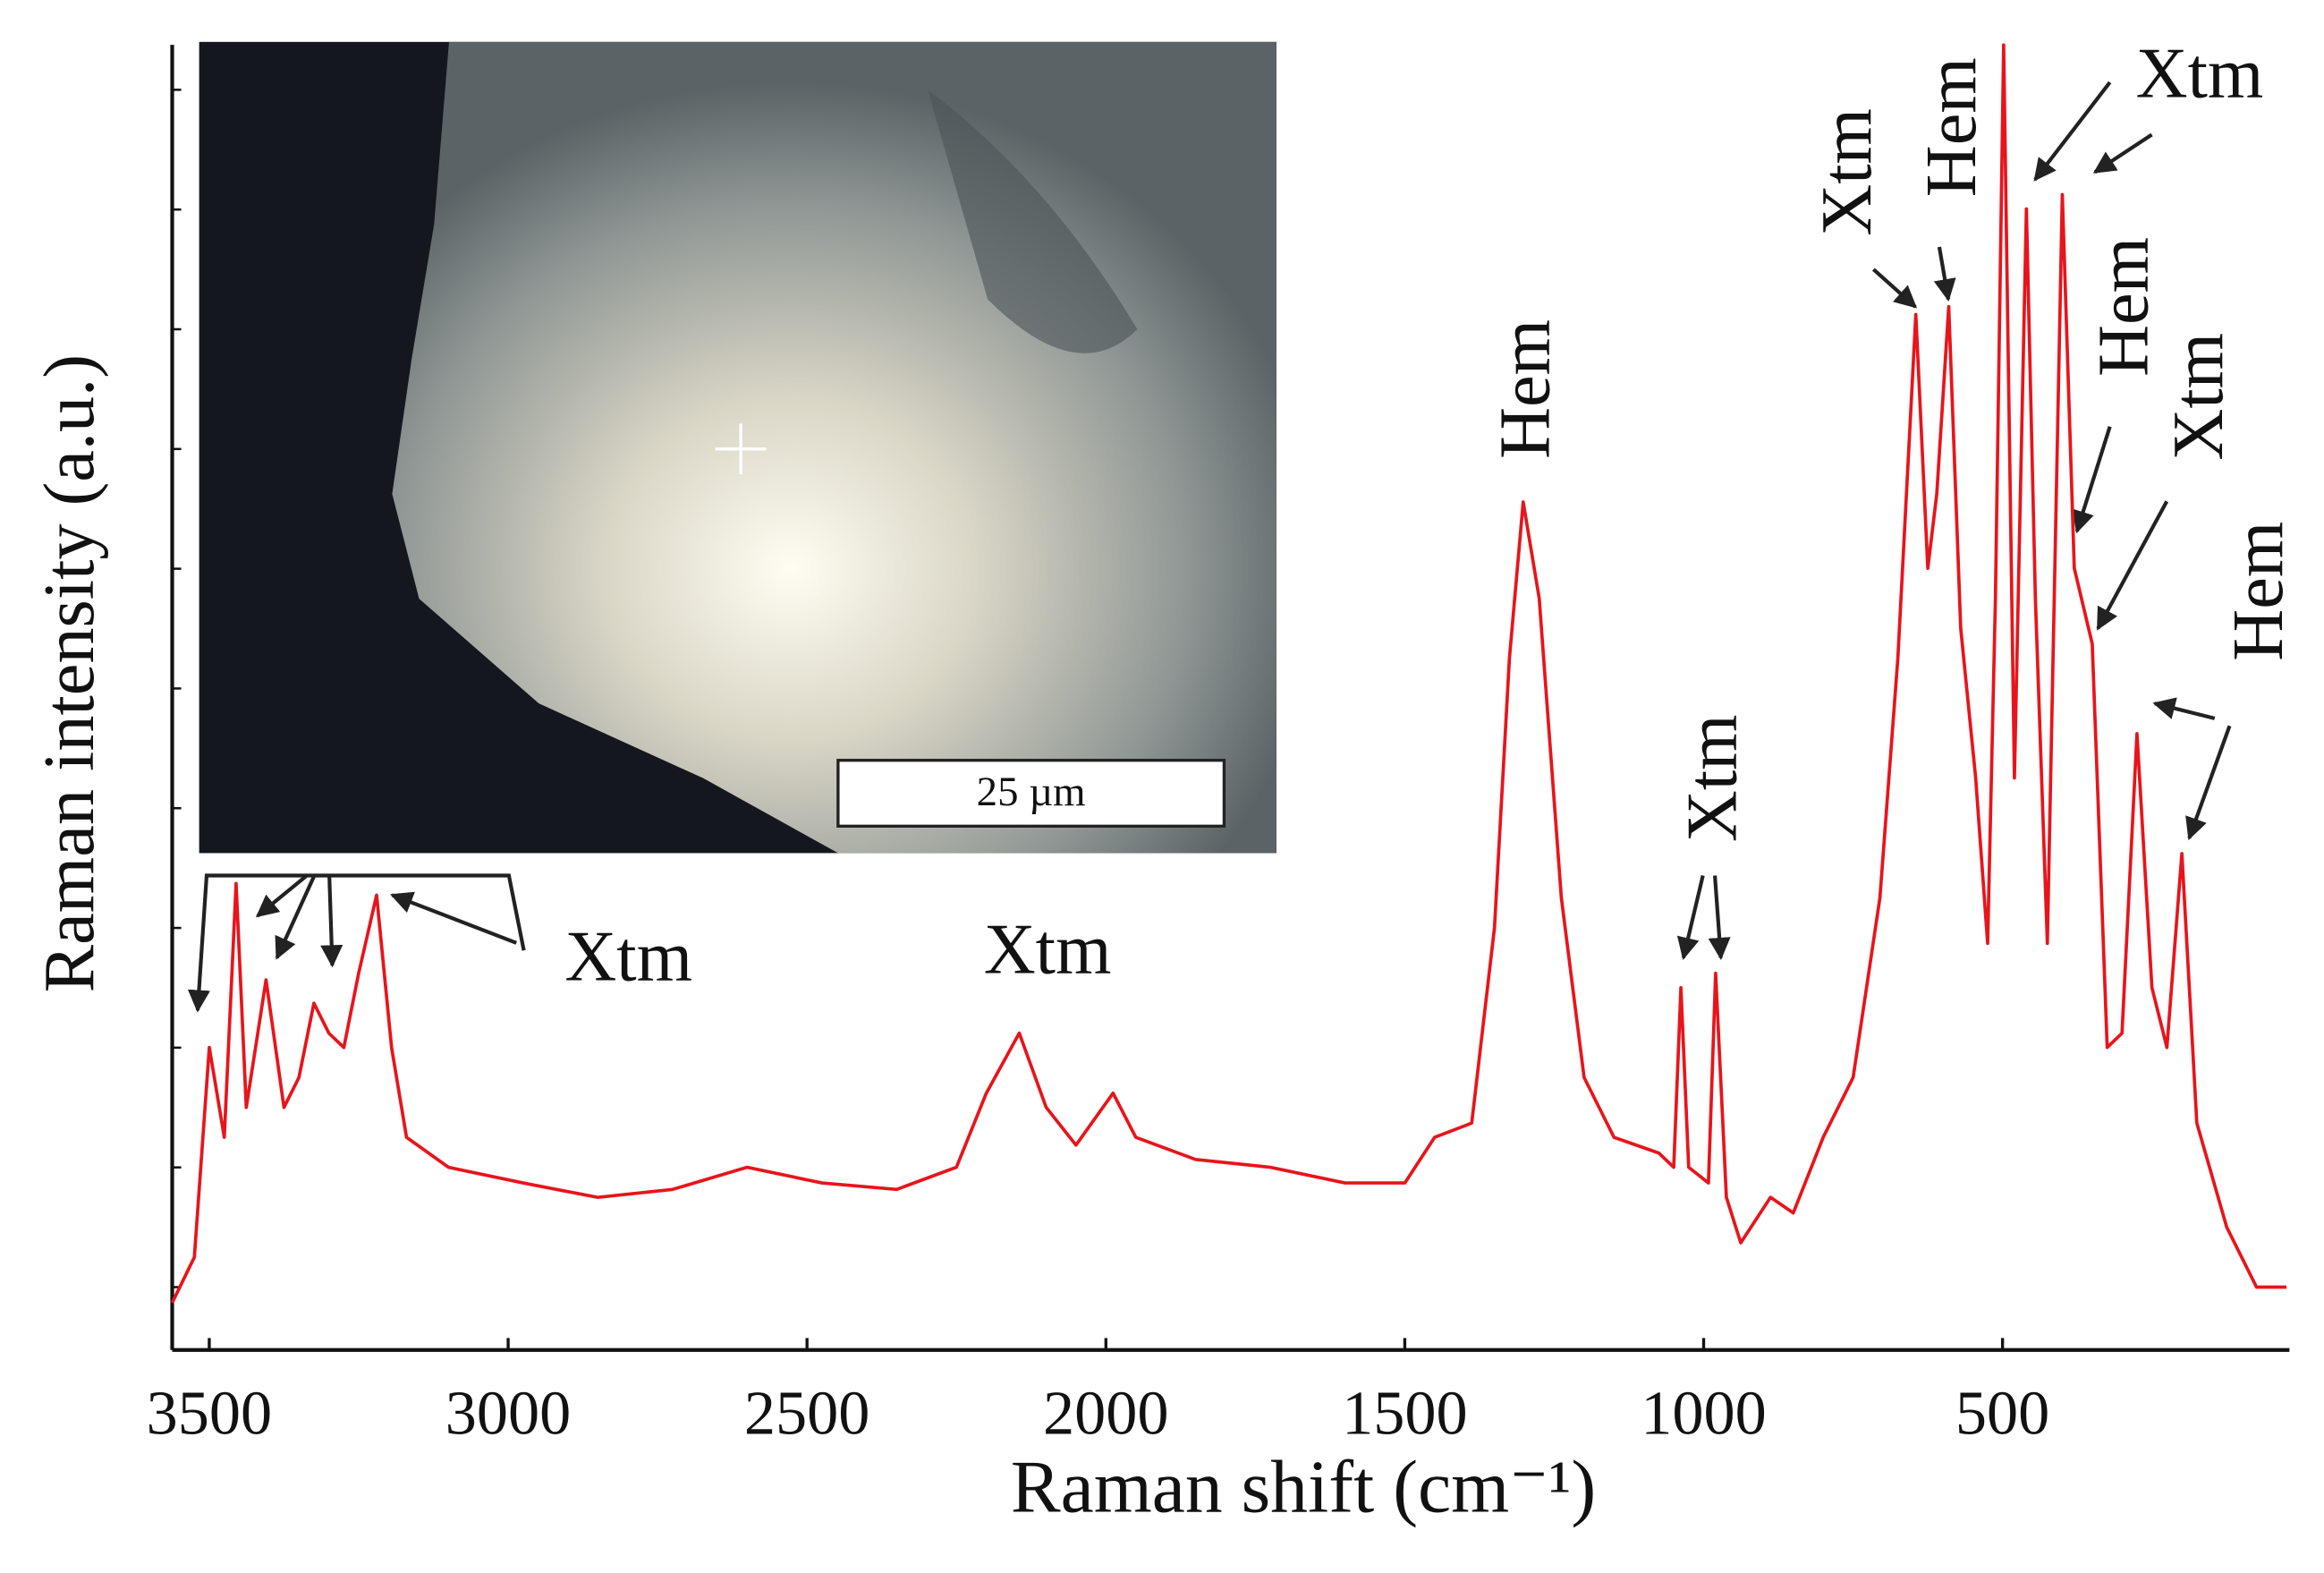 This screenshot has height=1573, width=2324. I want to click on x-tick-label: 3500, so click(210, 1413).